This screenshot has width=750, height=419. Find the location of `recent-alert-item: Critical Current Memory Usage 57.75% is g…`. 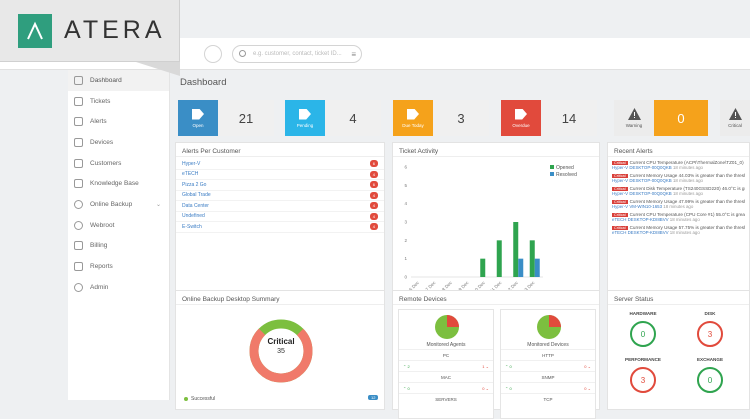

recent-alert-item: Critical Current Memory Usage 57.75% is g… is located at coordinates (678, 230).